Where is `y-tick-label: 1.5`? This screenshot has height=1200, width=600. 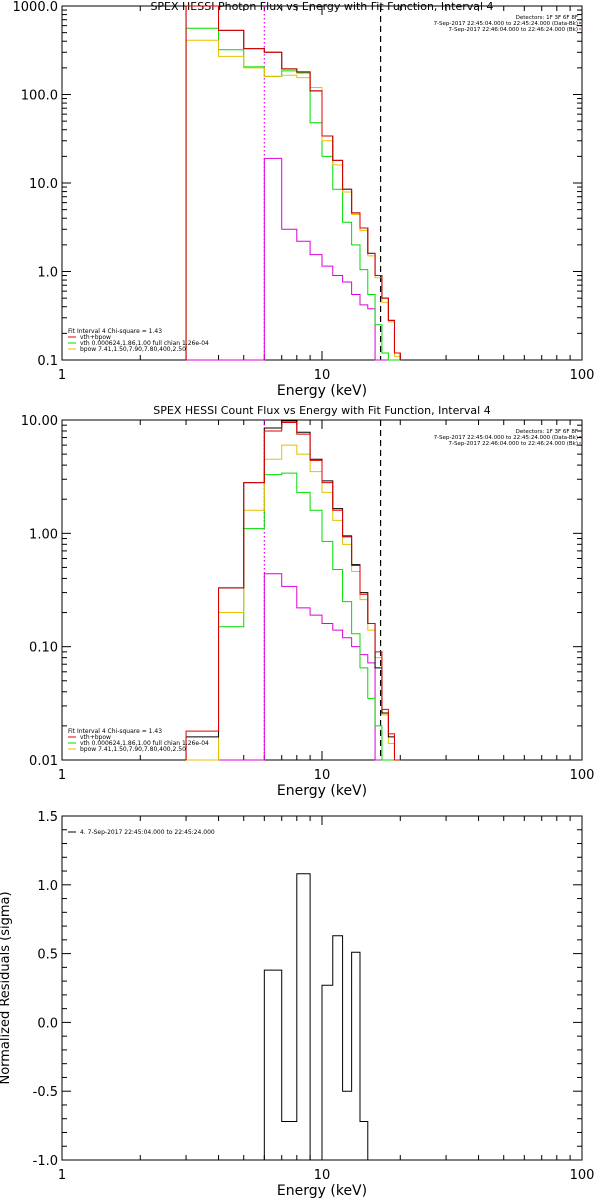
y-tick-label: 1.5 is located at coordinates (47, 817).